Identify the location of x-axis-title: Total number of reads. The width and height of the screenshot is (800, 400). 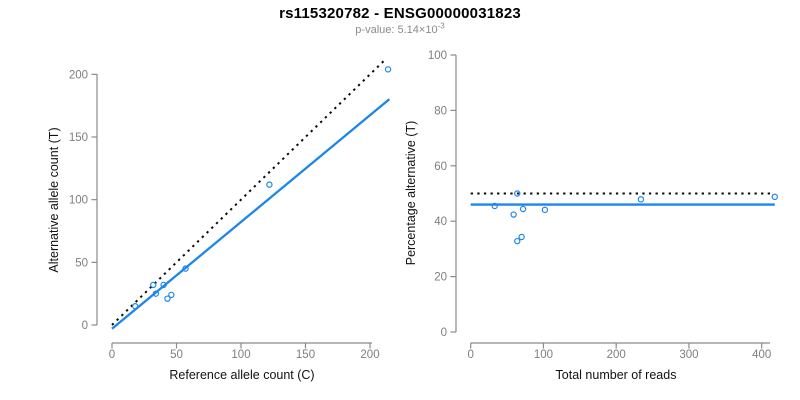
(616, 375).